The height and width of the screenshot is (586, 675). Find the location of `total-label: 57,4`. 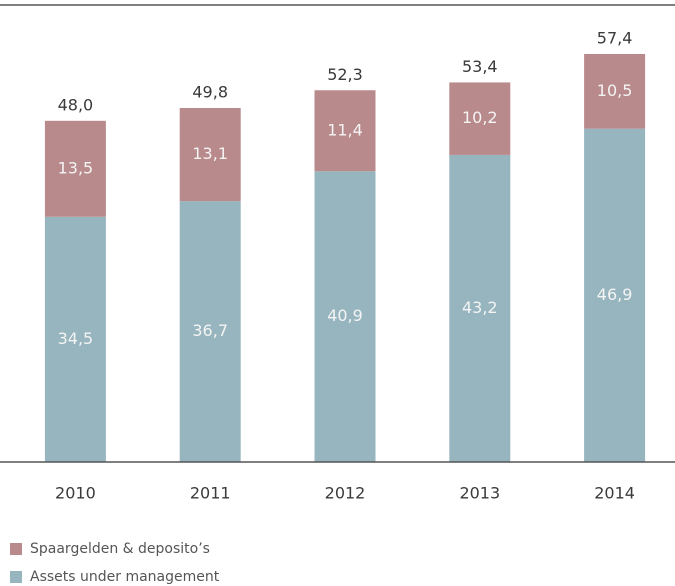

total-label: 57,4 is located at coordinates (615, 38).